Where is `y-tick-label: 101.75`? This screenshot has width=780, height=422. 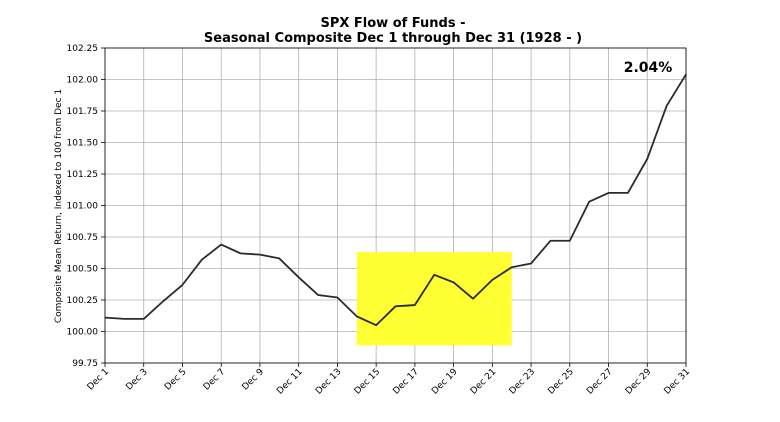 y-tick-label: 101.75 is located at coordinates (83, 112).